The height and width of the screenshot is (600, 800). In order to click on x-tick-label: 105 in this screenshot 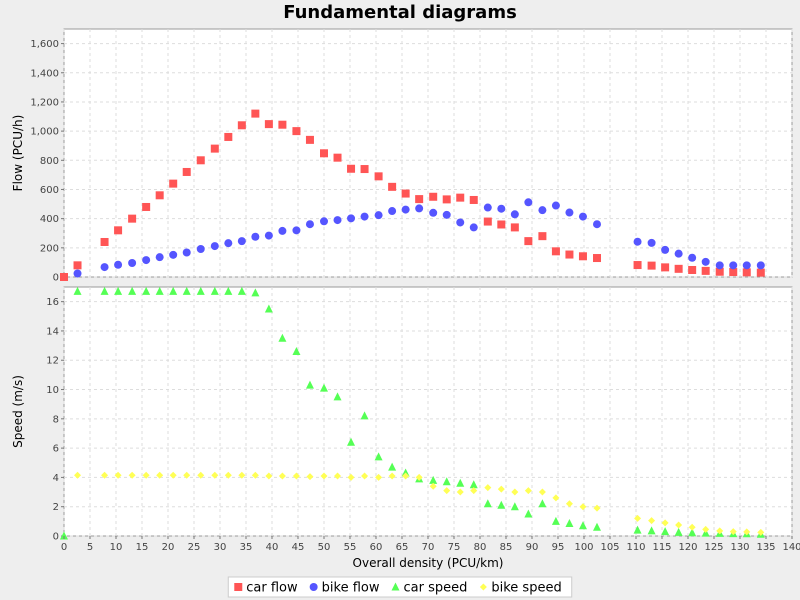, I will do `click(609, 547)`.